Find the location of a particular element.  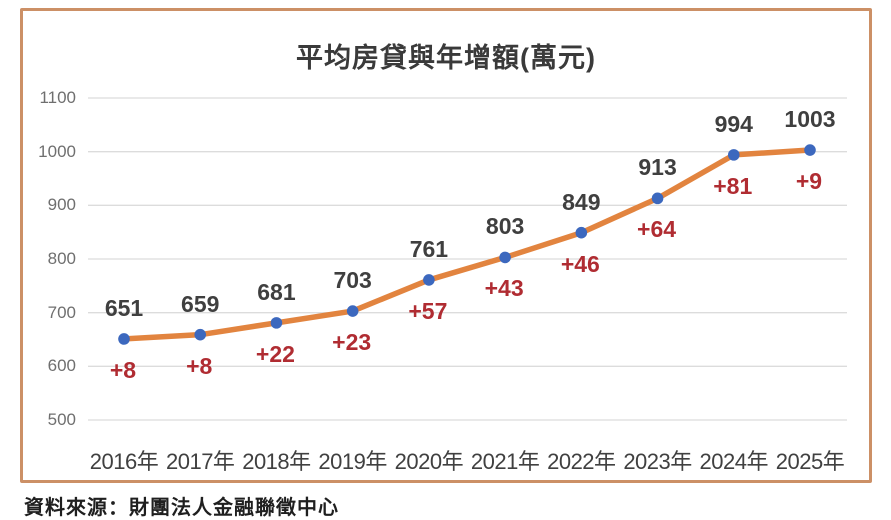

source-note: 資料來源：財團法人金融聯徵中心 is located at coordinates (181, 508).